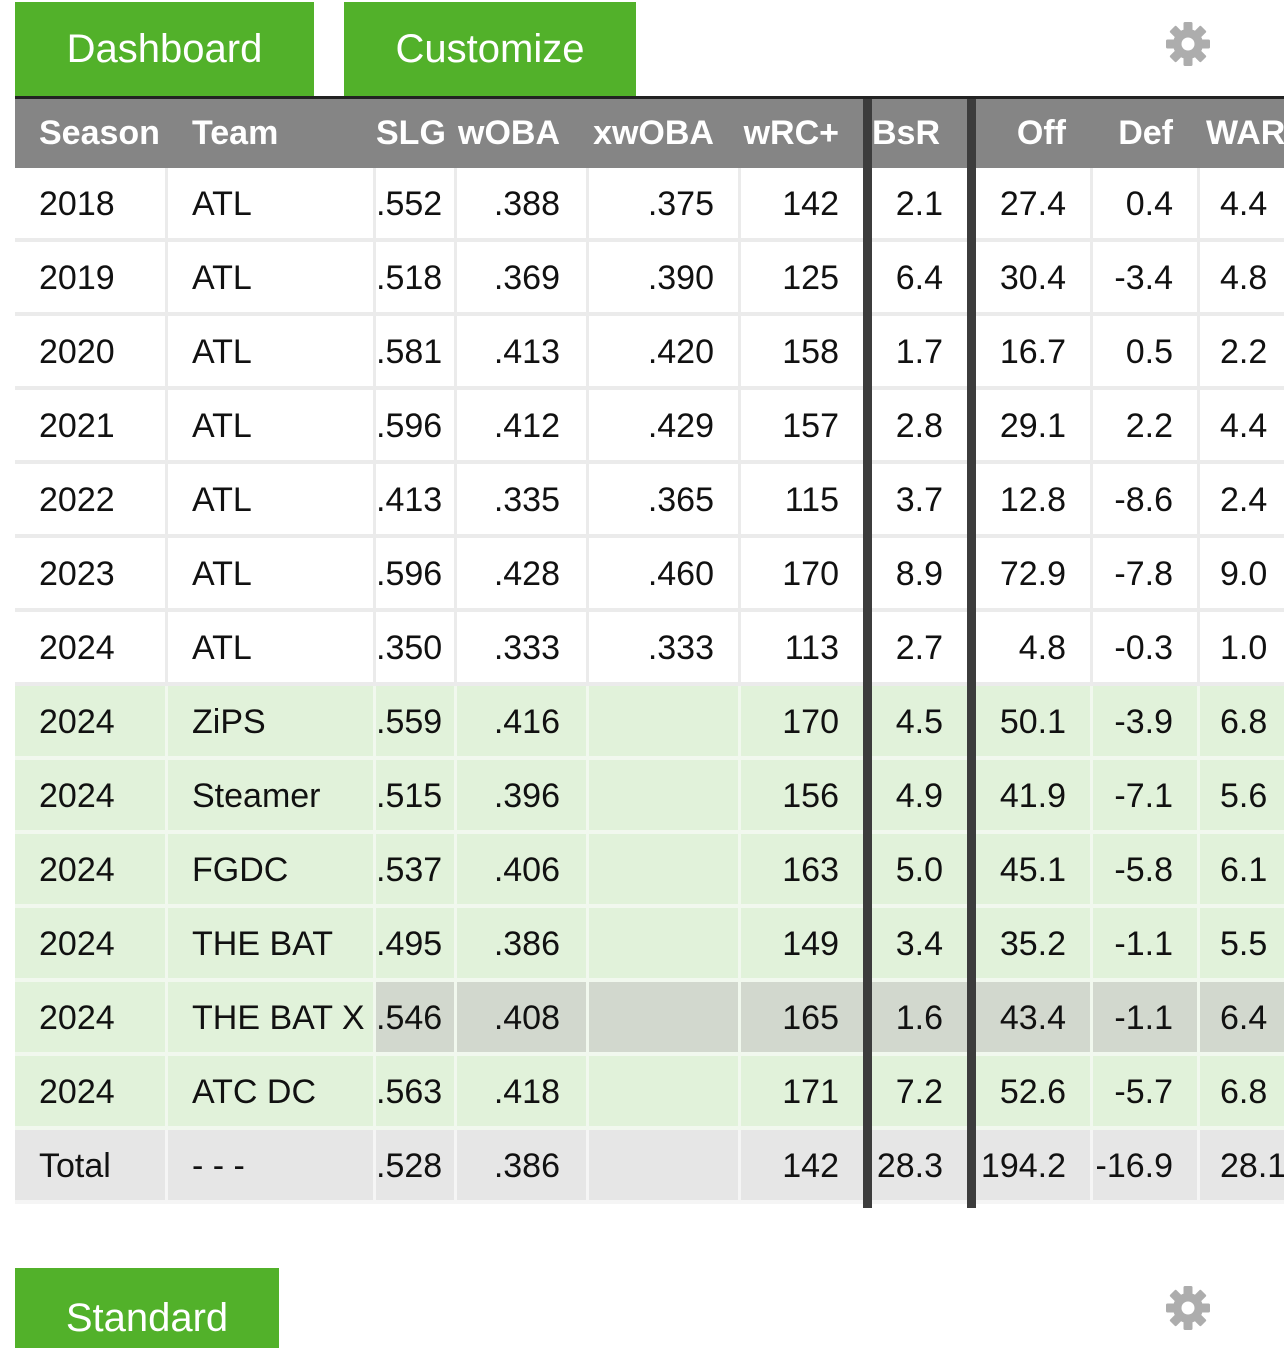 This screenshot has width=1284, height=1348. Describe the element at coordinates (1242, 573) in the screenshot. I see `cell-war: 9.0` at that location.